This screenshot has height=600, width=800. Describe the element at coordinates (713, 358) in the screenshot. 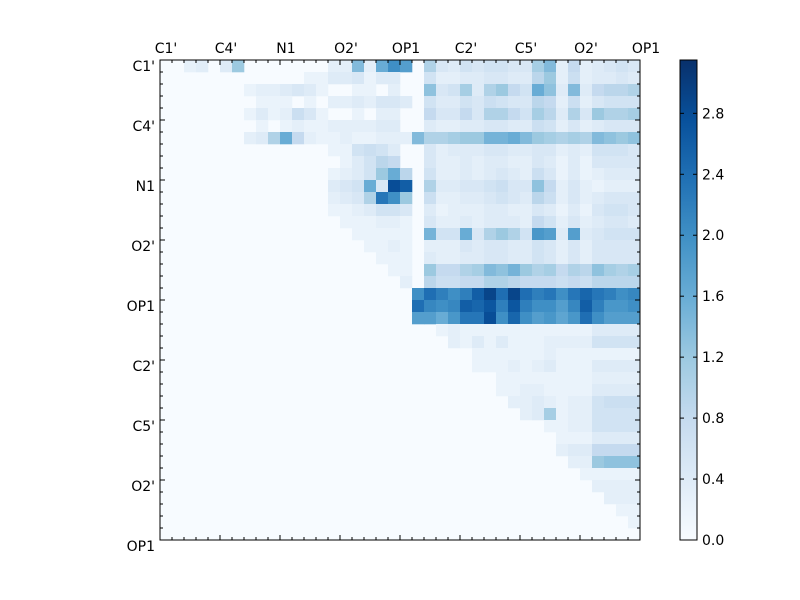

I see `colorbar-tick-label: 1.2` at that location.